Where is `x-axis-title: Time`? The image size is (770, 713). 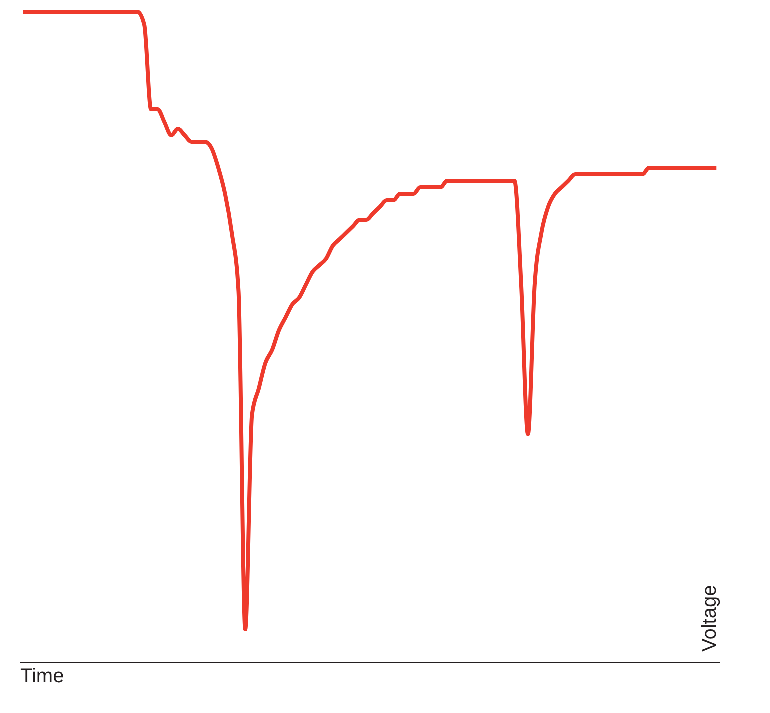 x-axis-title: Time is located at coordinates (42, 677).